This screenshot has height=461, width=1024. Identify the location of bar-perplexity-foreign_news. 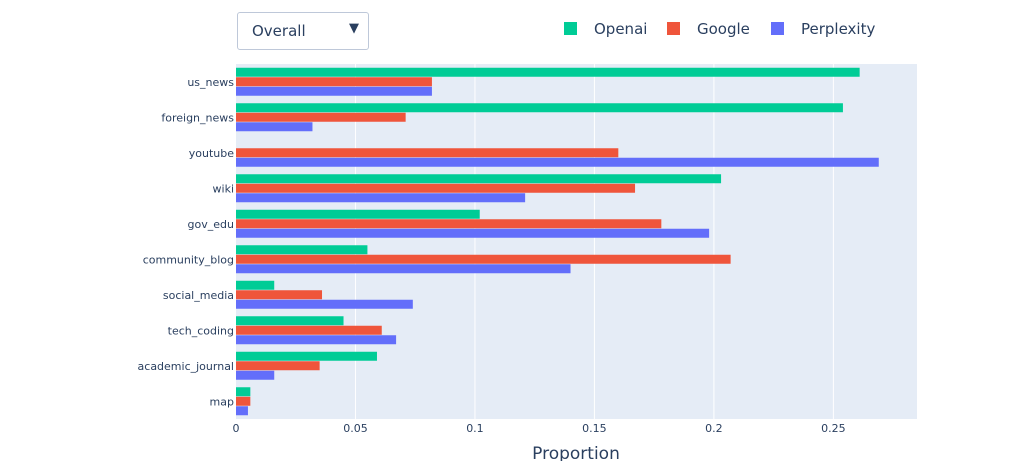
(274, 127).